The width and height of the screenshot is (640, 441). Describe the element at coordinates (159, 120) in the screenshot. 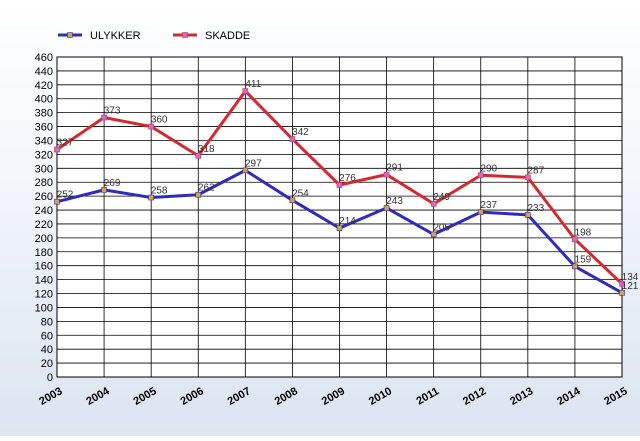

I see `data-label: 360` at that location.